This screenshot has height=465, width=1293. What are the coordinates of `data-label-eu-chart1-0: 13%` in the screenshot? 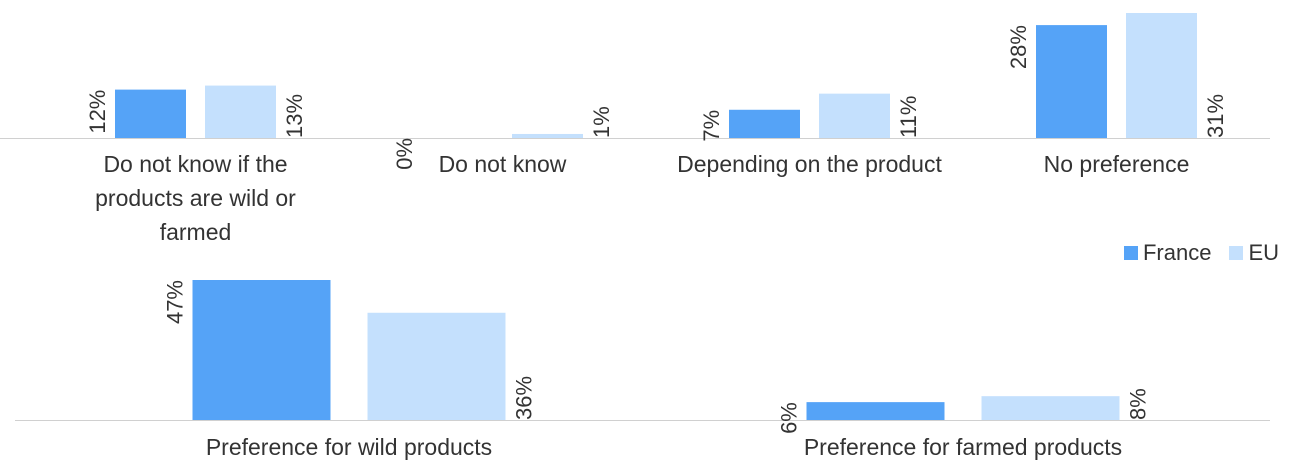 It's located at (294, 116).